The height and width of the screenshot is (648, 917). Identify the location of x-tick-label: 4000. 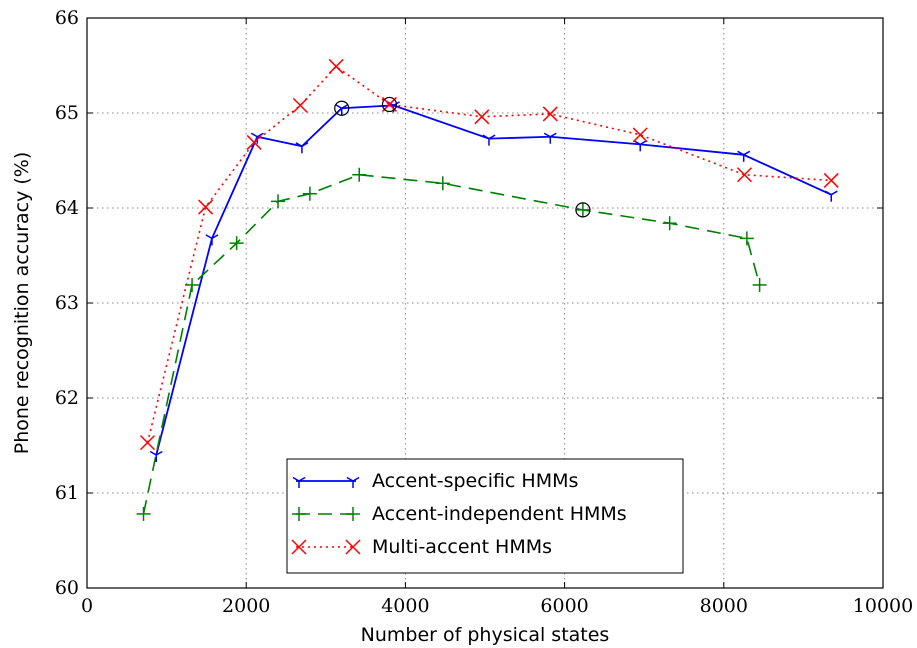
(405, 606).